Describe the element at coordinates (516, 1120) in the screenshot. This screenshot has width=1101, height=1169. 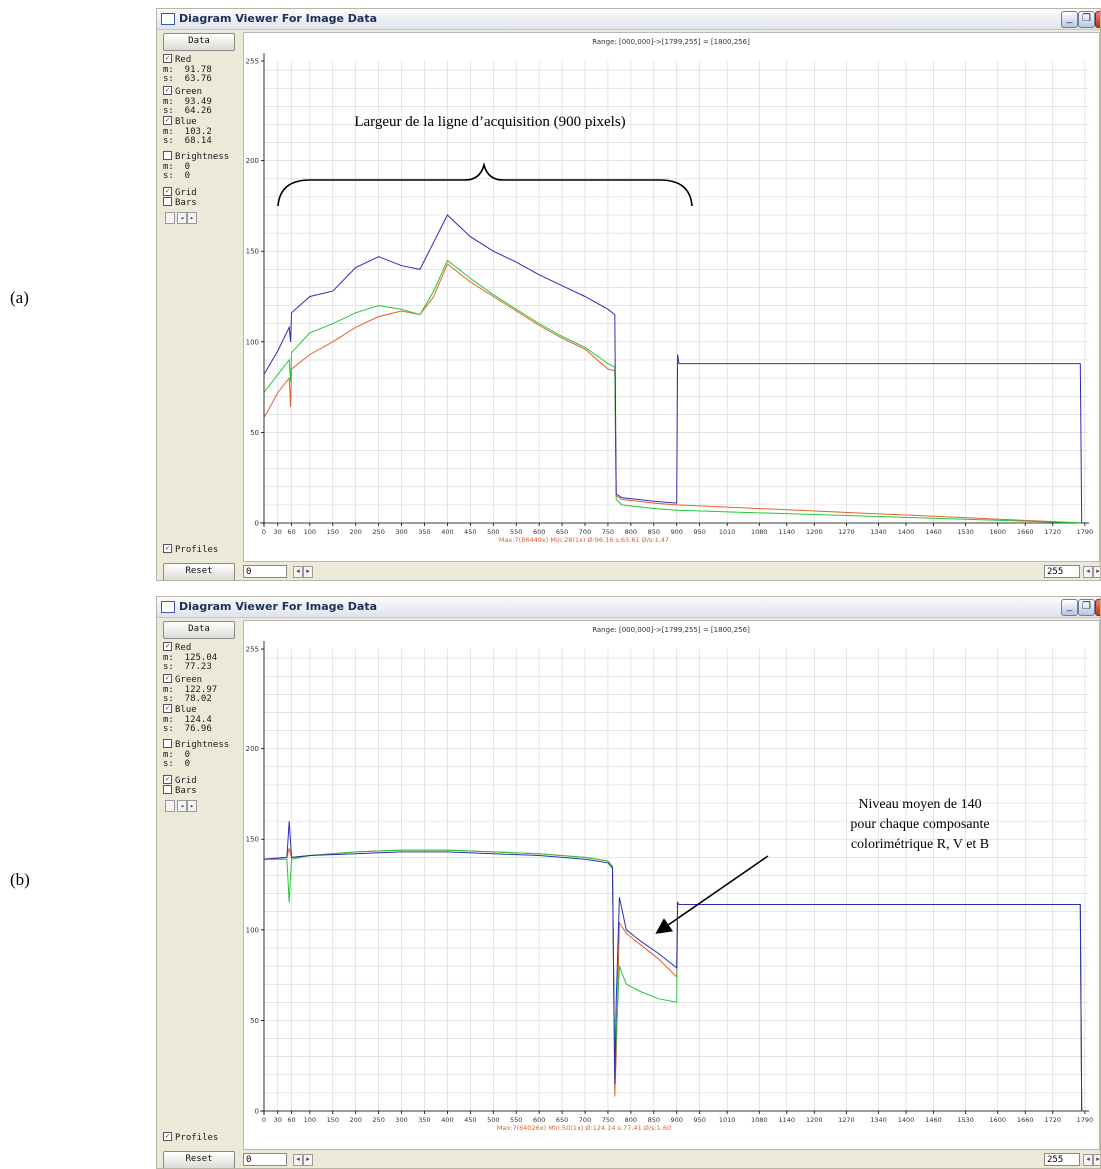
I see `x-tick-label: 550` at that location.